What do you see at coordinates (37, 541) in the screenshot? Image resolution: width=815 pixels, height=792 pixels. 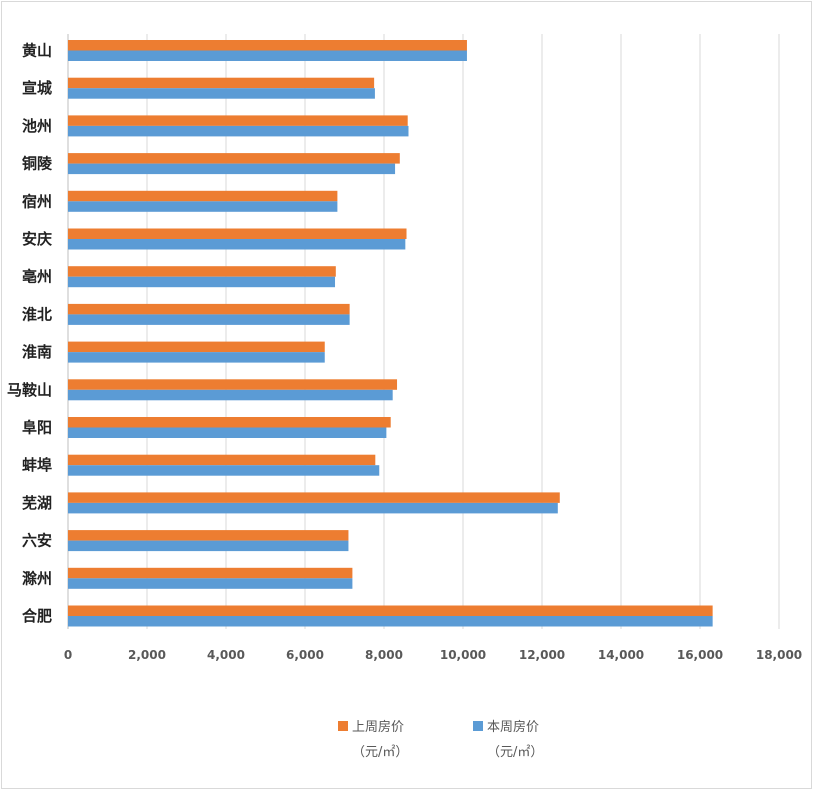 I see `category-label: 六安` at bounding box center [37, 541].